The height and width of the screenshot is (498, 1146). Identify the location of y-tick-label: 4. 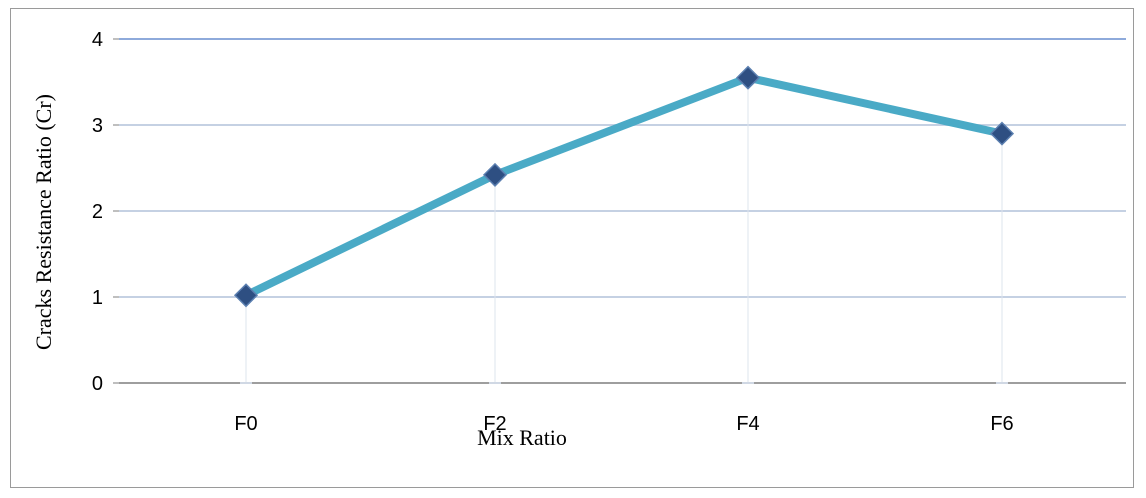
(97, 40).